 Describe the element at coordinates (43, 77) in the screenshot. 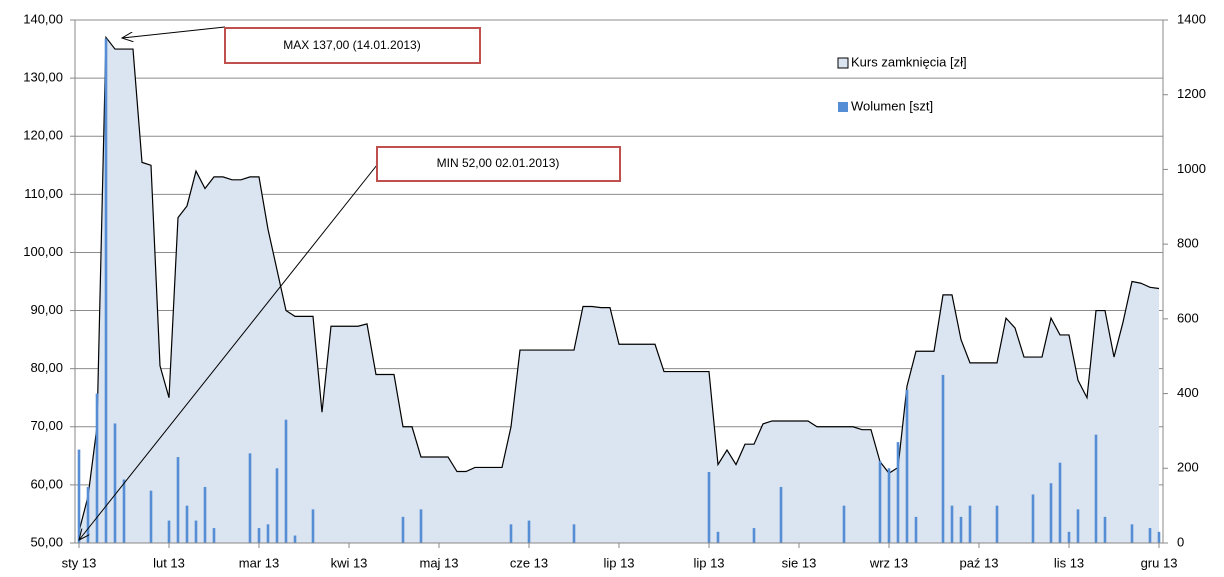

I see `y-tick-label: 130,00` at that location.